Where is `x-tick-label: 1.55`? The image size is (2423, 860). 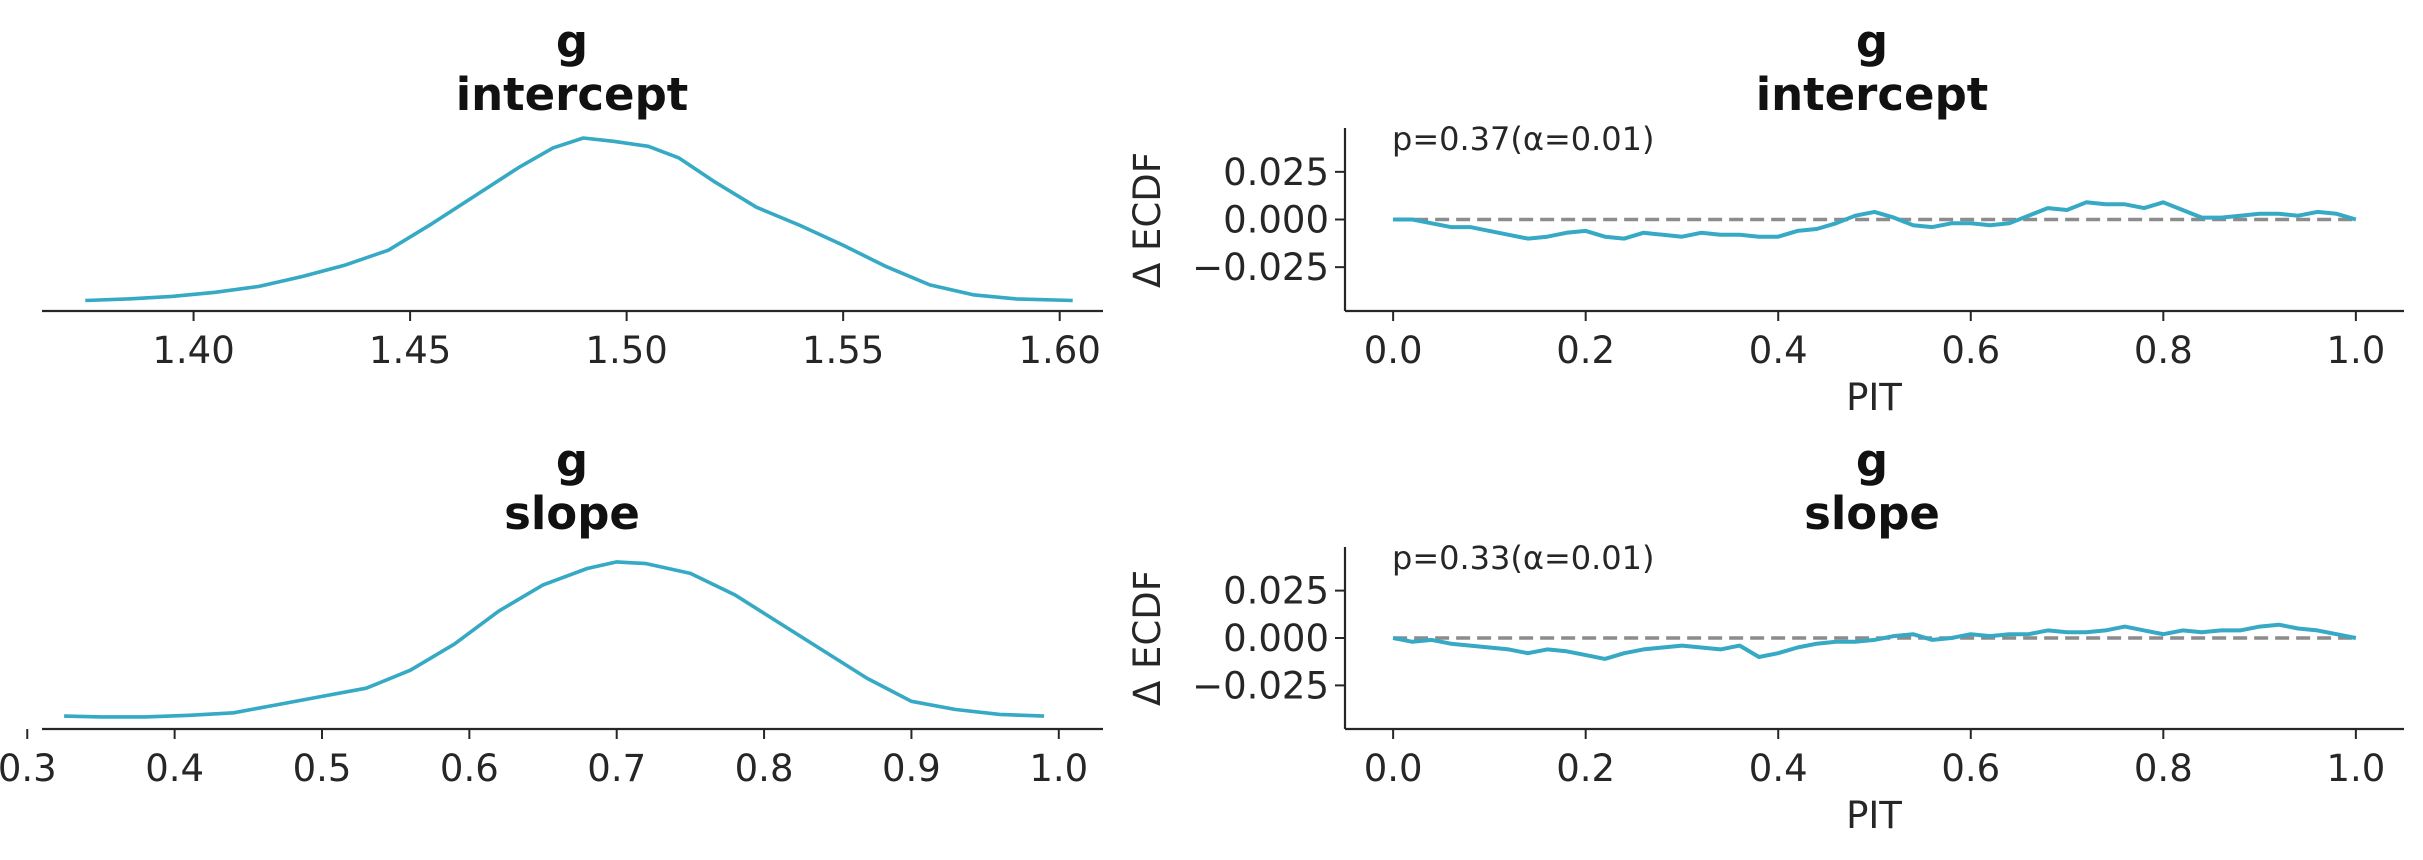 x-tick-label: 1.55 is located at coordinates (843, 350).